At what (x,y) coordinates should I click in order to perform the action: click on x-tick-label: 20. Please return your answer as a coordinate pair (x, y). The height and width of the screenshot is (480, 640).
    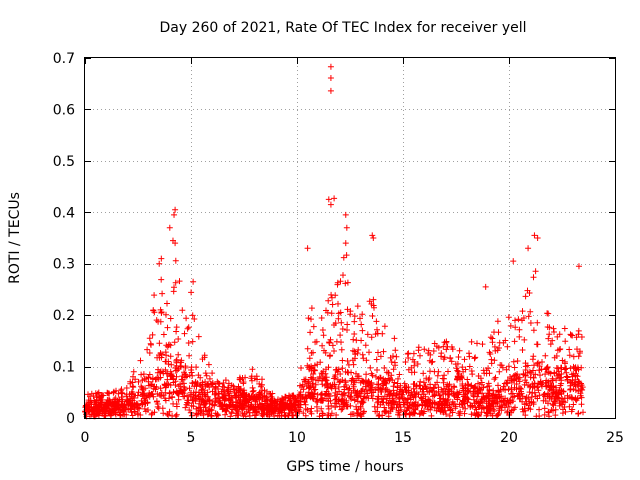
    Looking at the image, I should click on (509, 438).